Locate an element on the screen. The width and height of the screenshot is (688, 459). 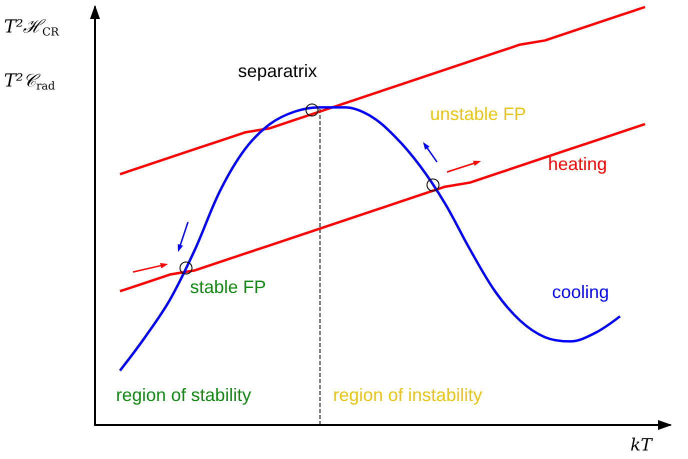
annotation: unstable FP is located at coordinates (478, 114).